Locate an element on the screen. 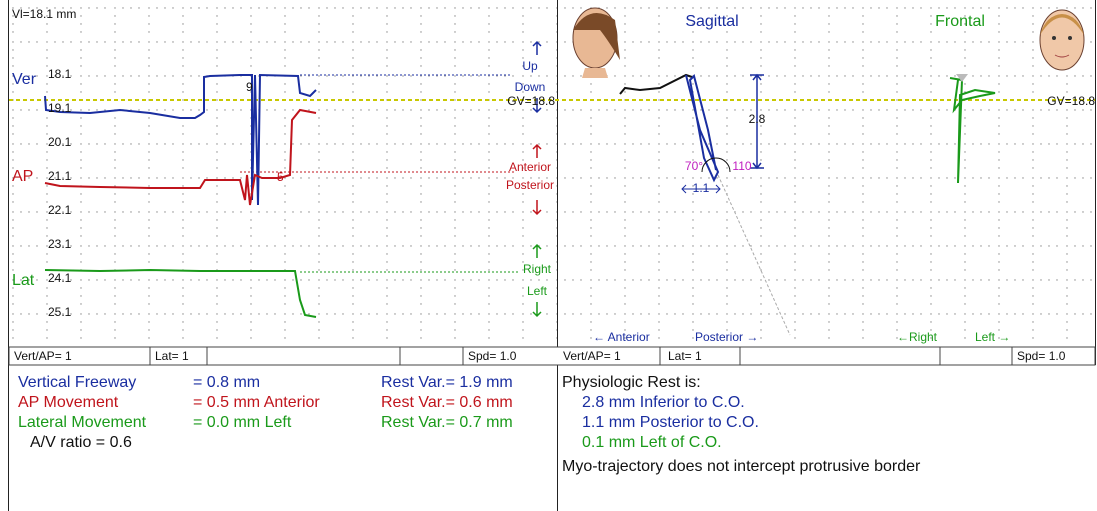  ap-label: AP is located at coordinates (22, 176).